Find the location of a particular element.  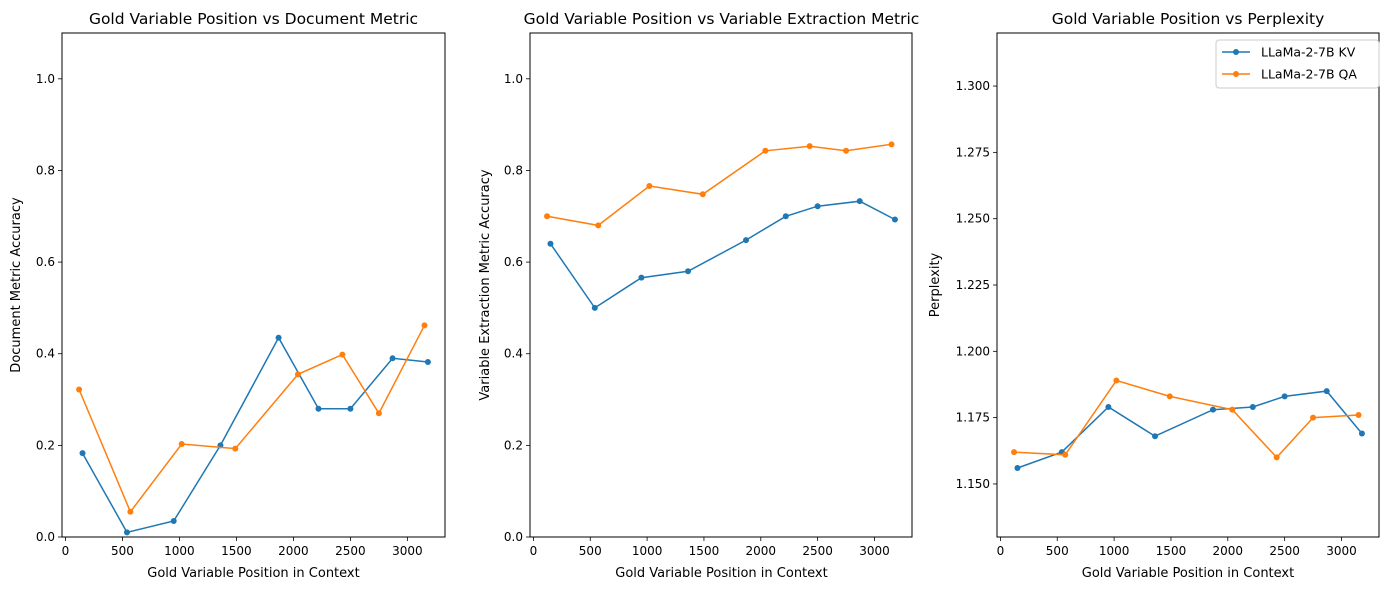

panel-3-xtick-label: 2500 is located at coordinates (1284, 551).